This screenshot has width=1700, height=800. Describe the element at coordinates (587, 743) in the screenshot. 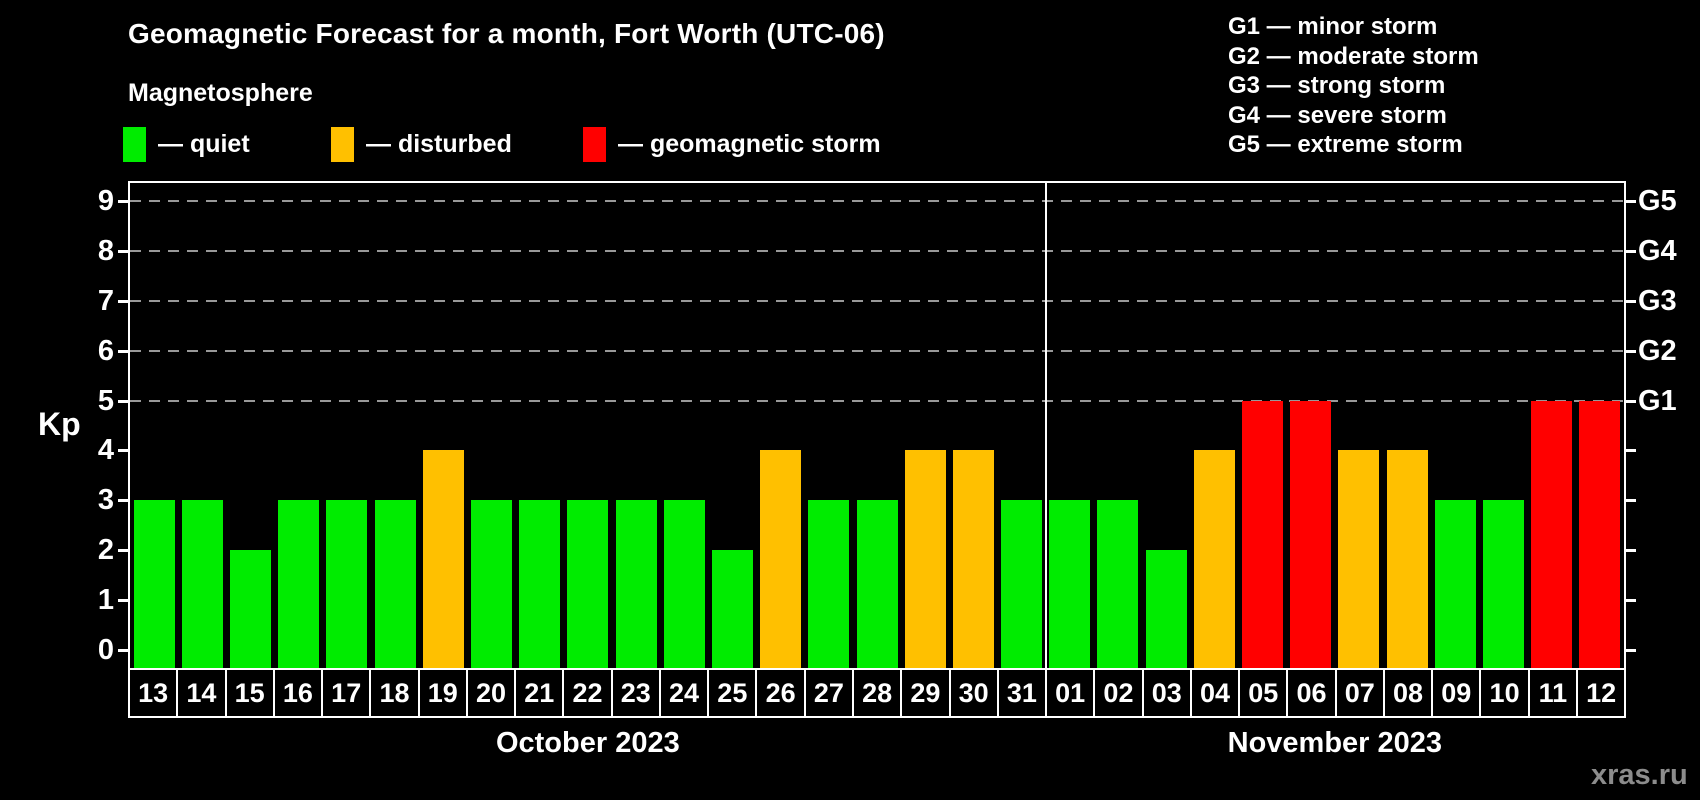

I see `month-label-0: October 2023` at that location.